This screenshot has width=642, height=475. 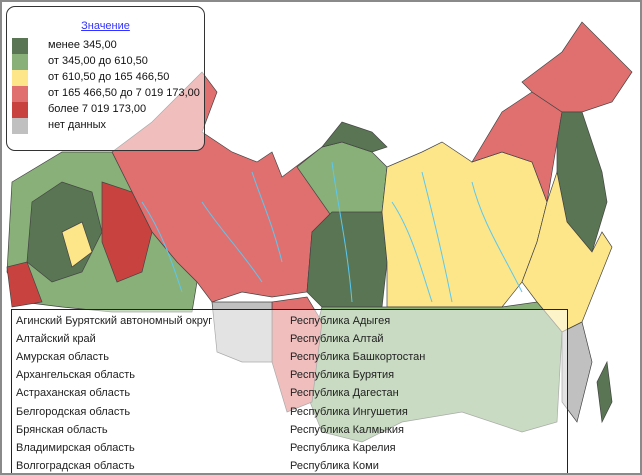 What do you see at coordinates (604, 392) in the screenshot?
I see `region-far-east-island` at bounding box center [604, 392].